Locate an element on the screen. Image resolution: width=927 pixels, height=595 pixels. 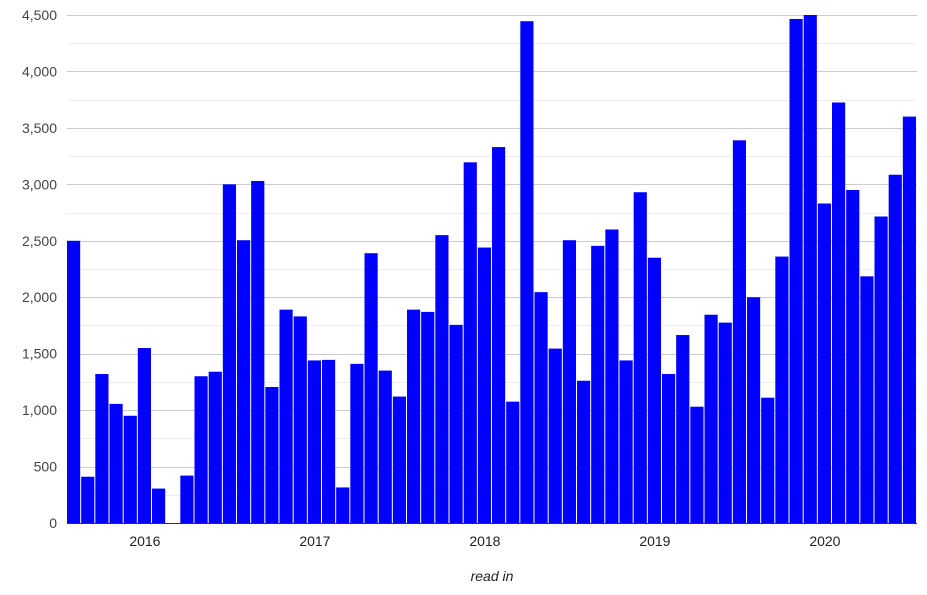
y-tick-label: 1,500 is located at coordinates (39, 354).